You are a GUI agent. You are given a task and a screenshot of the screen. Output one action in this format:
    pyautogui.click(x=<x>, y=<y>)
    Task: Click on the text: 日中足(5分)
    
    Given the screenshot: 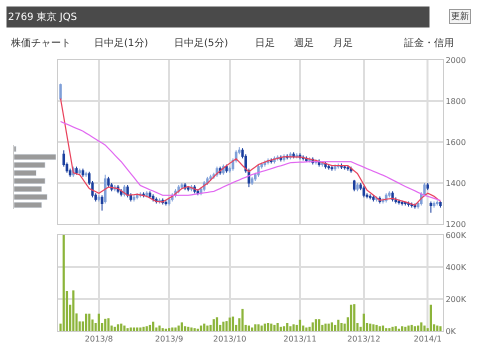 What is the action you would take?
    pyautogui.click(x=201, y=43)
    